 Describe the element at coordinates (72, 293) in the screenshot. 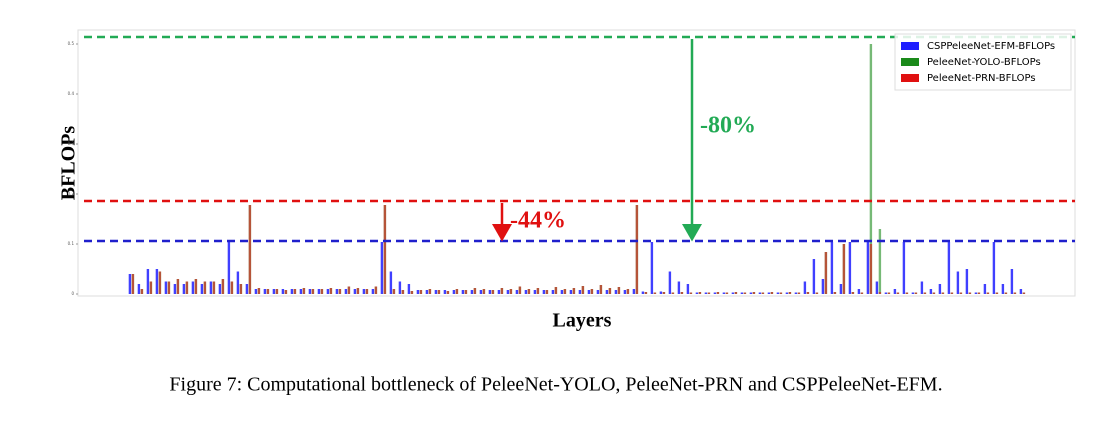

I see `y-tick-label: 0` at that location.